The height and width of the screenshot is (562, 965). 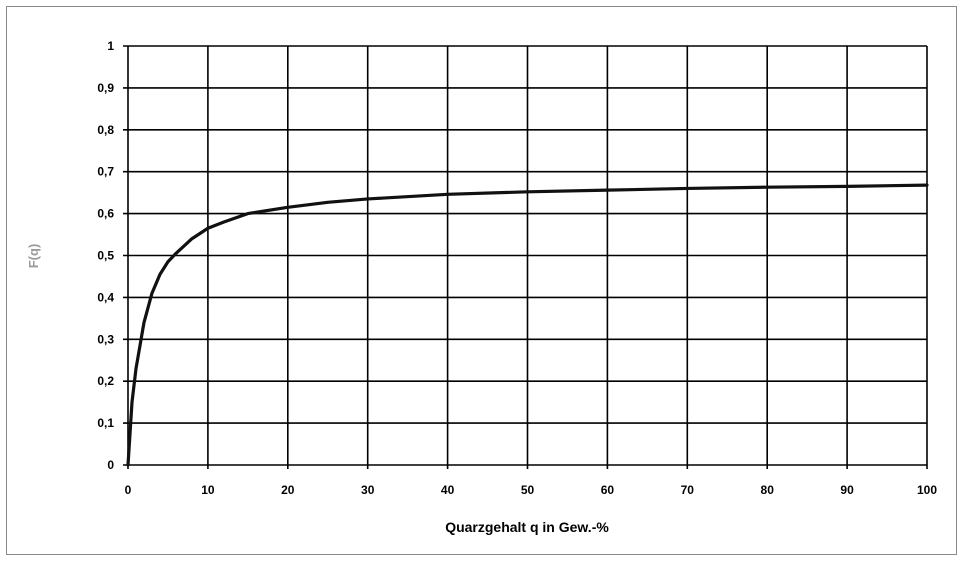 What do you see at coordinates (528, 490) in the screenshot?
I see `x-tick-label: 50` at bounding box center [528, 490].